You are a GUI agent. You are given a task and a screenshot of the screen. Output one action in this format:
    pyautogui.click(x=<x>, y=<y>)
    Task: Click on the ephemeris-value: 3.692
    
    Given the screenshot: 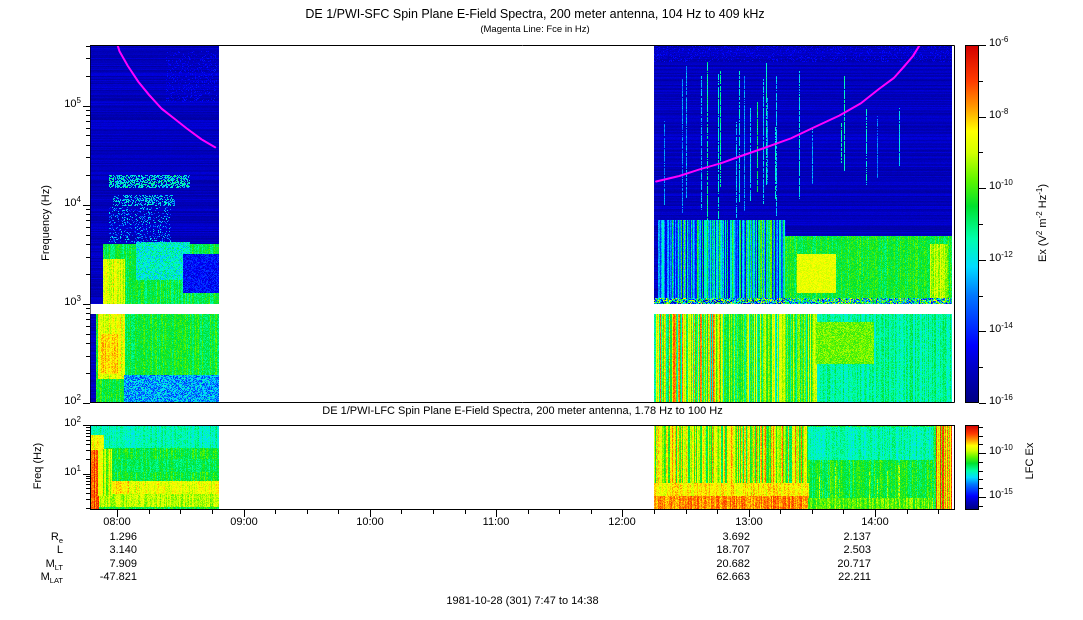 What is the action you would take?
    pyautogui.click(x=736, y=537)
    